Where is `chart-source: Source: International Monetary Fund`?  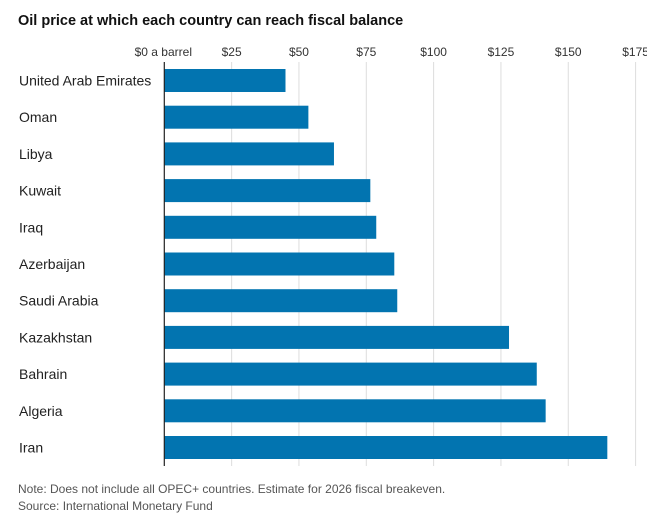
chart-source: Source: International Monetary Fund is located at coordinates (115, 506).